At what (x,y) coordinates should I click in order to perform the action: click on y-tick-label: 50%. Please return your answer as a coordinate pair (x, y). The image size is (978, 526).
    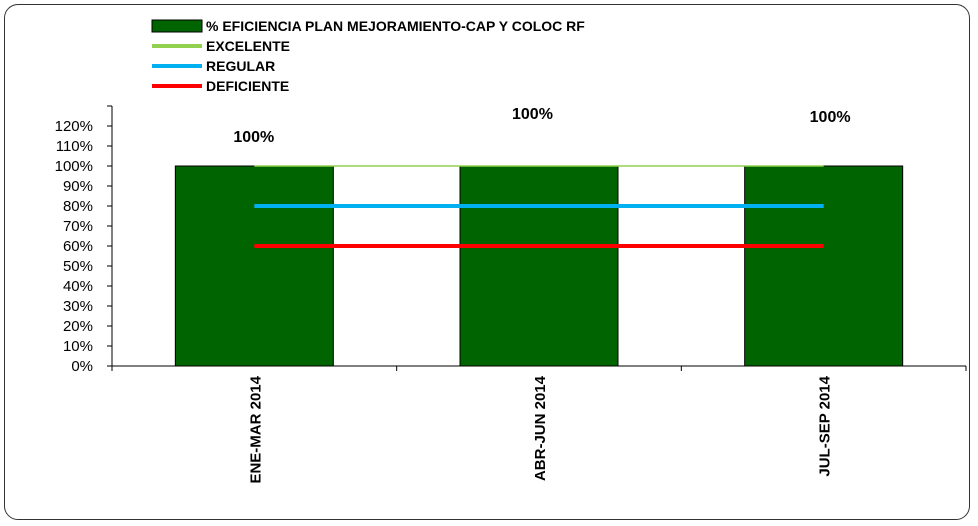
    Looking at the image, I should click on (78, 266).